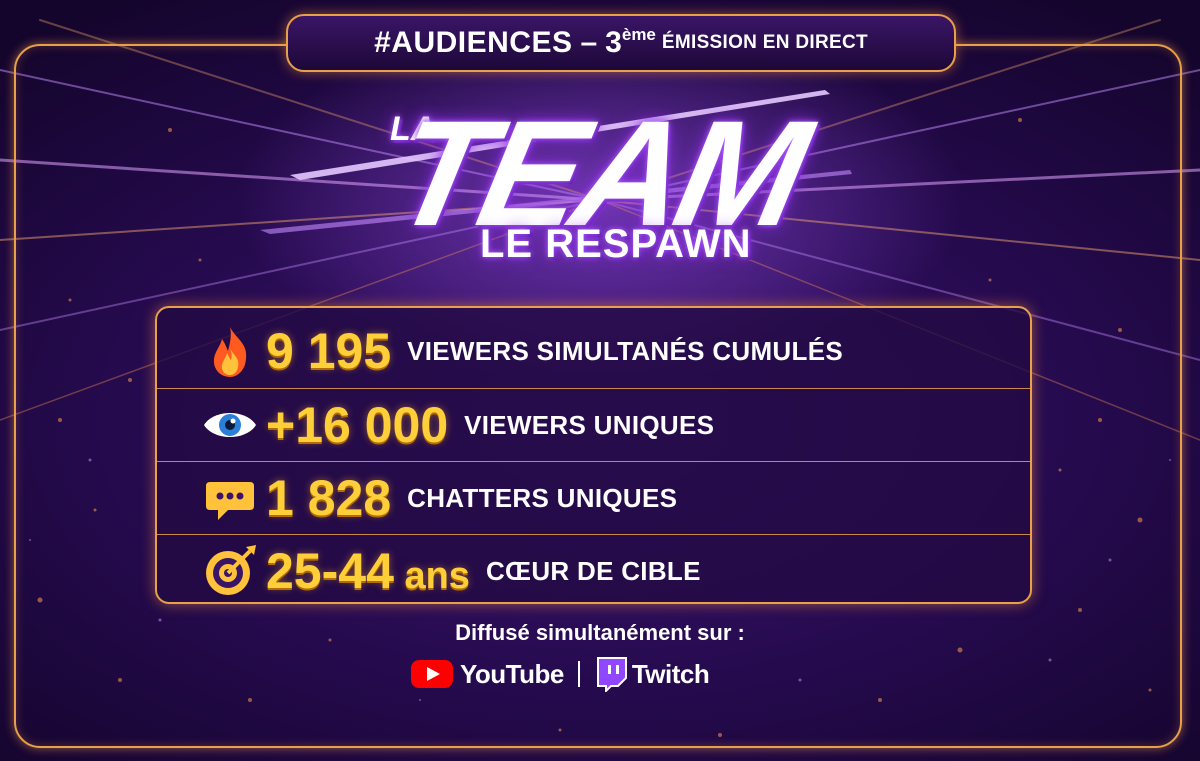 The width and height of the screenshot is (1200, 761). Describe the element at coordinates (556, 162) in the screenshot. I see `logo-speed-lines` at that location.